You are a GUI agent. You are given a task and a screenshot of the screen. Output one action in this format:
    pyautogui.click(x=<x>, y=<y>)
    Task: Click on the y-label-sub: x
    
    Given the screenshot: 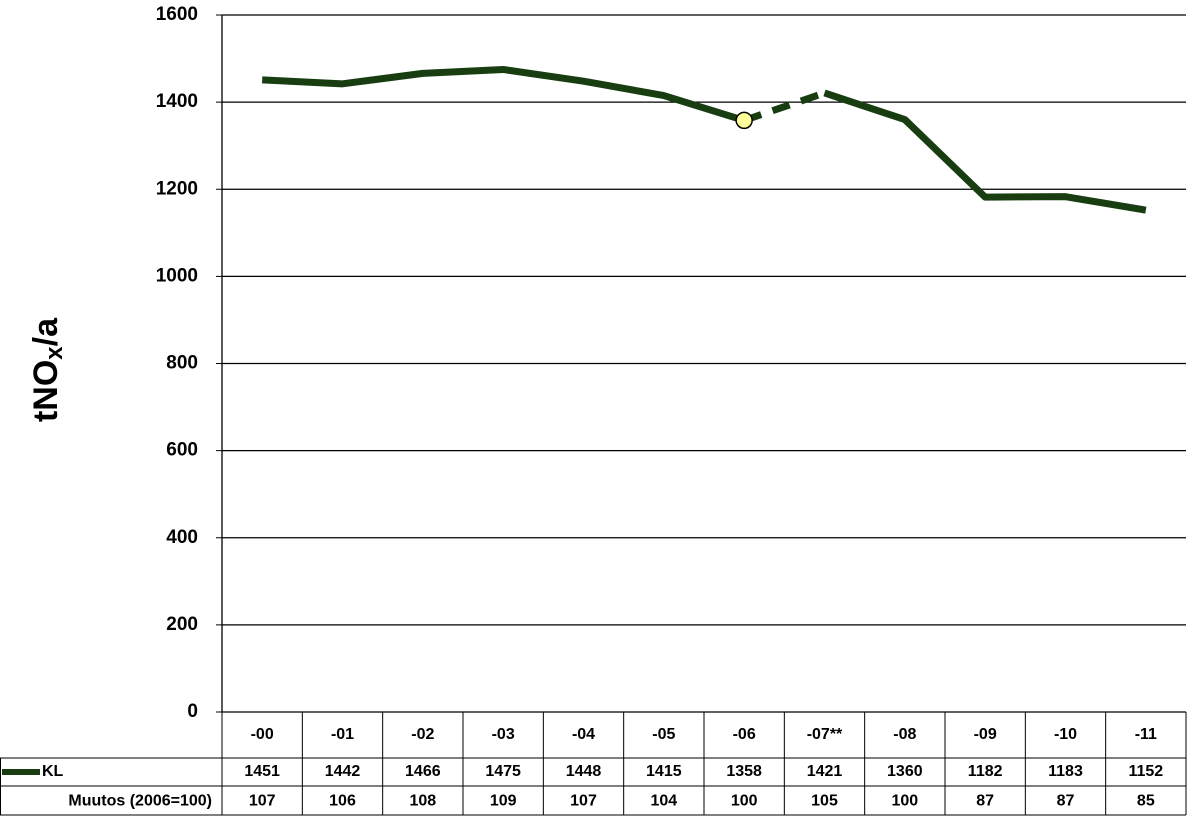 What is the action you would take?
    pyautogui.click(x=54, y=353)
    